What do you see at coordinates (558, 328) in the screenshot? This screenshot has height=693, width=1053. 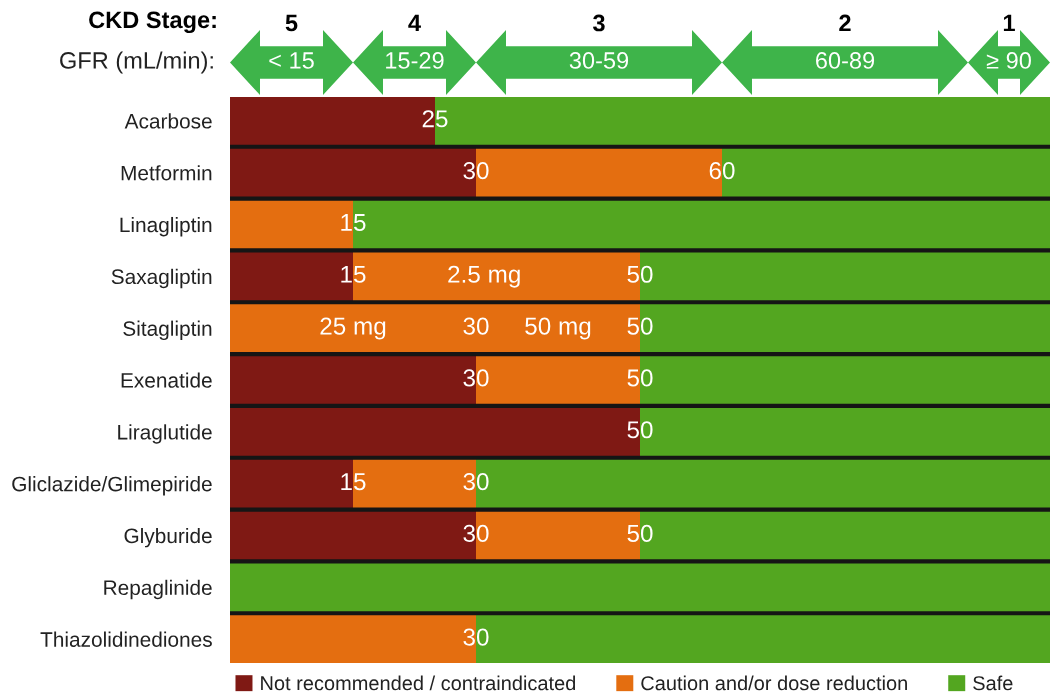 I see `annotation: 50 mg` at bounding box center [558, 328].